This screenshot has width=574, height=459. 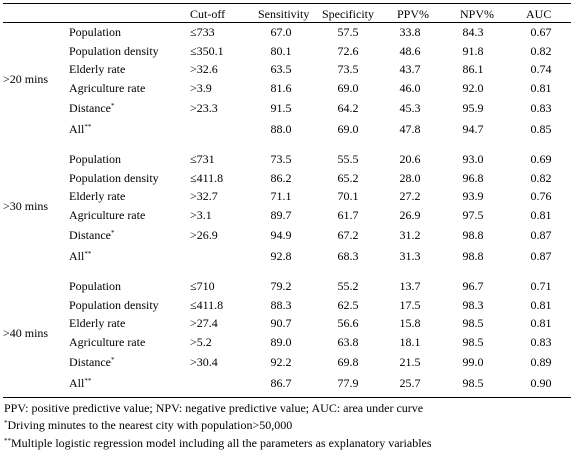 What do you see at coordinates (281, 108) in the screenshot?
I see `cell-sens: 91.5` at bounding box center [281, 108].